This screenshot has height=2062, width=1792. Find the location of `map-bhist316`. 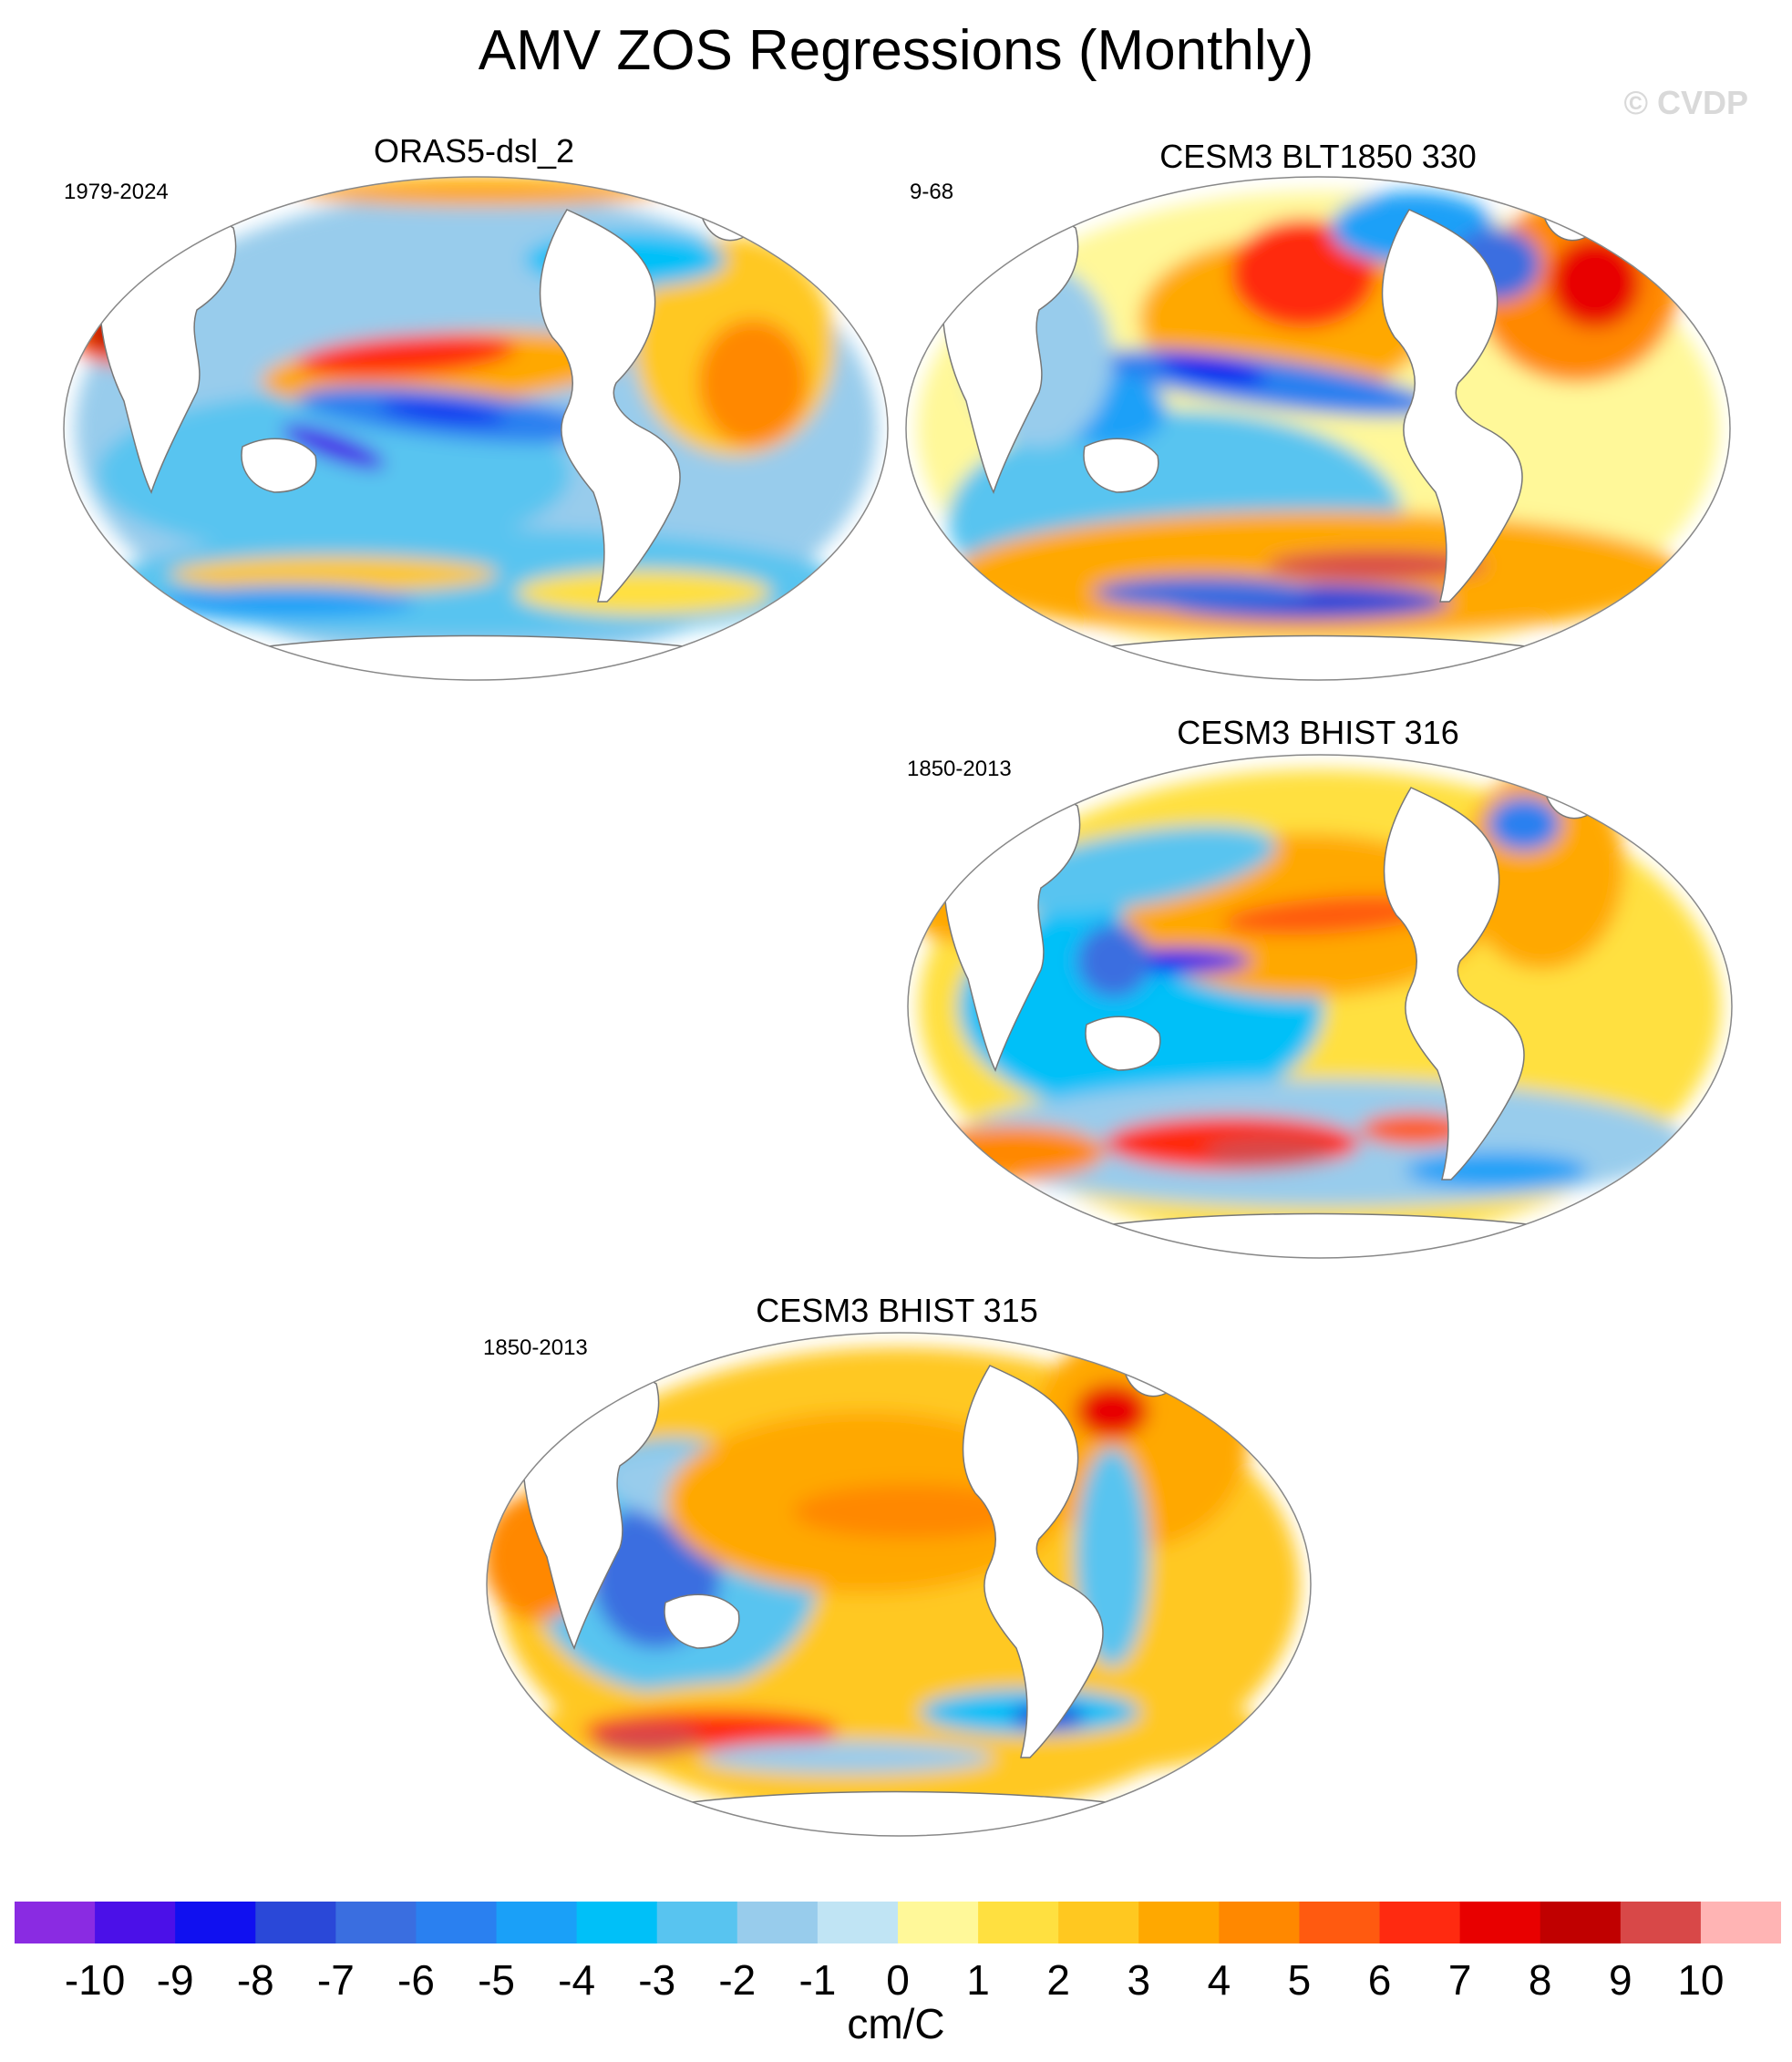

map-bhist316 is located at coordinates (1320, 1006).